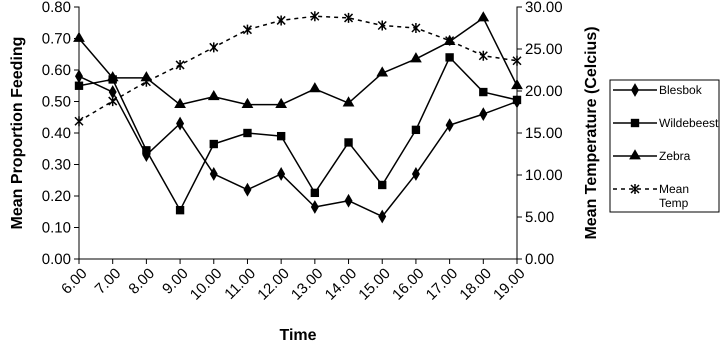 This screenshot has height=348, width=720. I want to click on y-tick-label: 0.10, so click(56, 227).